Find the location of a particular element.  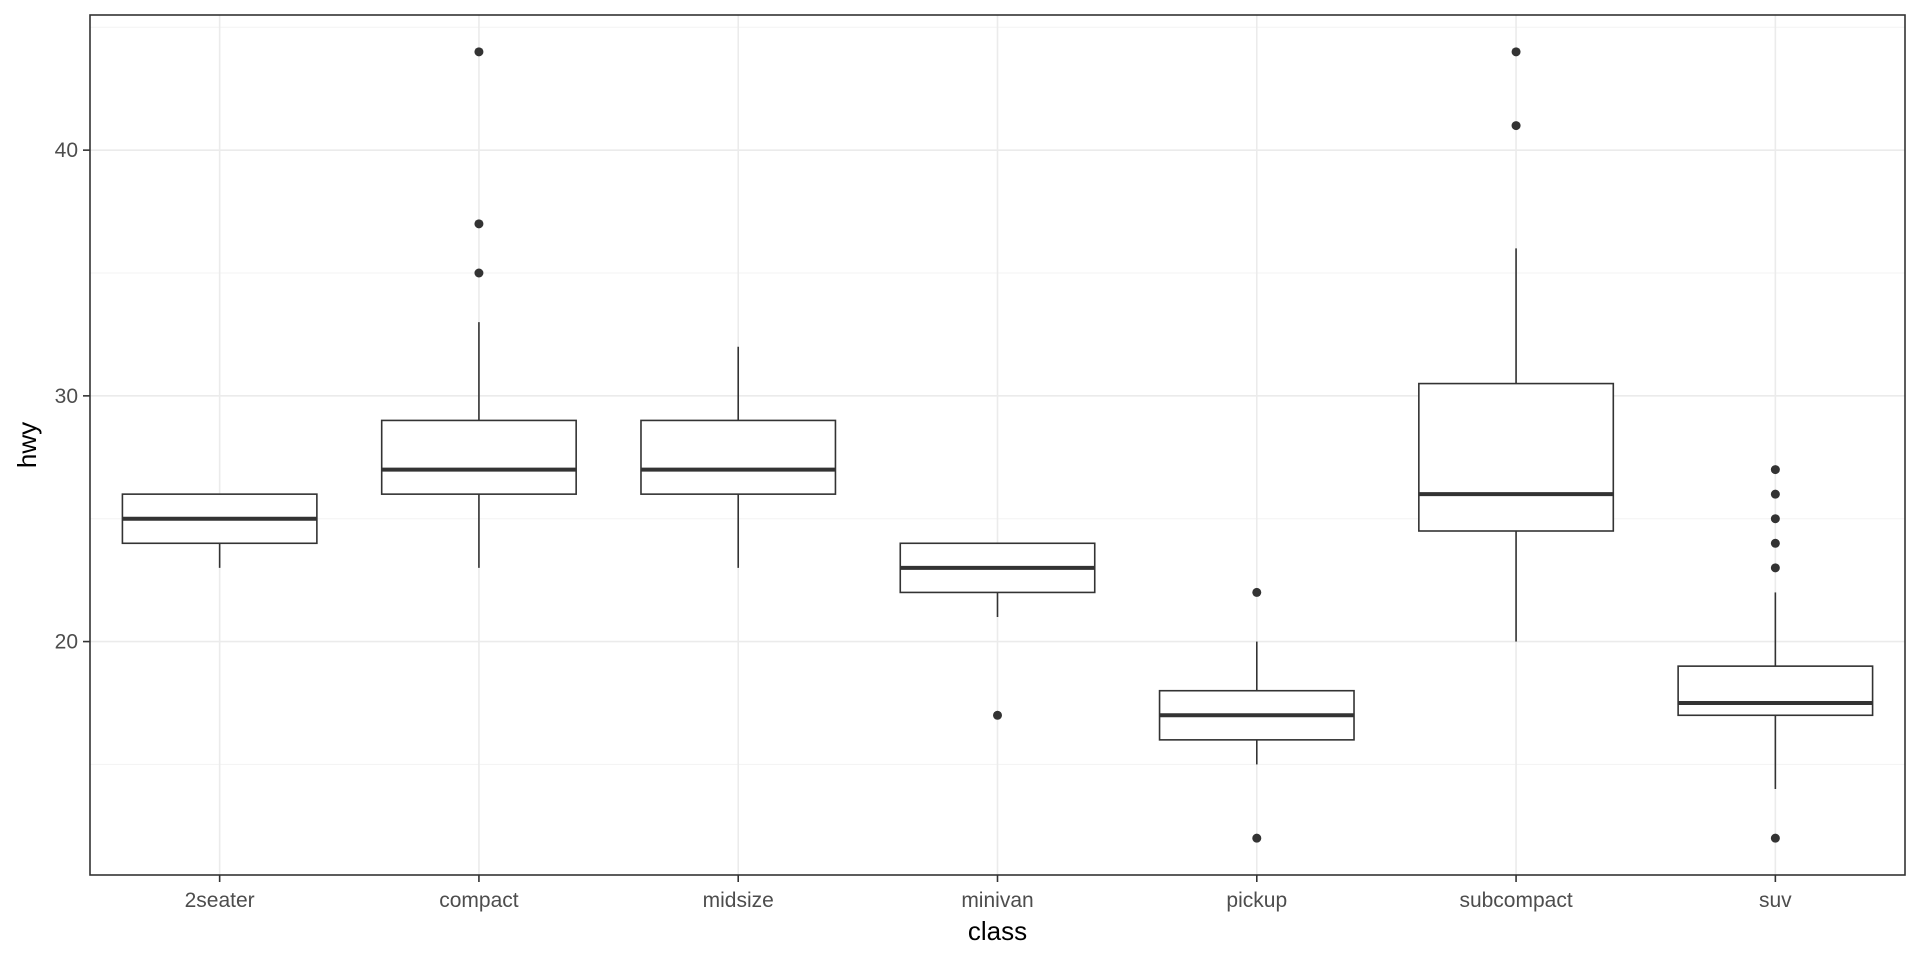

box-suv is located at coordinates (1775, 654).